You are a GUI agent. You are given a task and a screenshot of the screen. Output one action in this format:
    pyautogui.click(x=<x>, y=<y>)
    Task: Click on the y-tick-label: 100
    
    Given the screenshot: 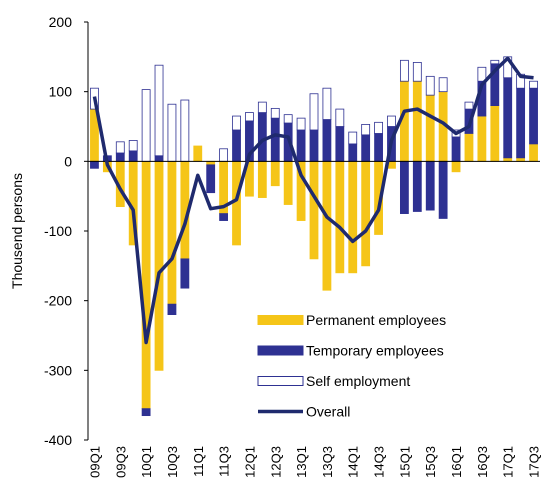 What is the action you would take?
    pyautogui.click(x=61, y=92)
    